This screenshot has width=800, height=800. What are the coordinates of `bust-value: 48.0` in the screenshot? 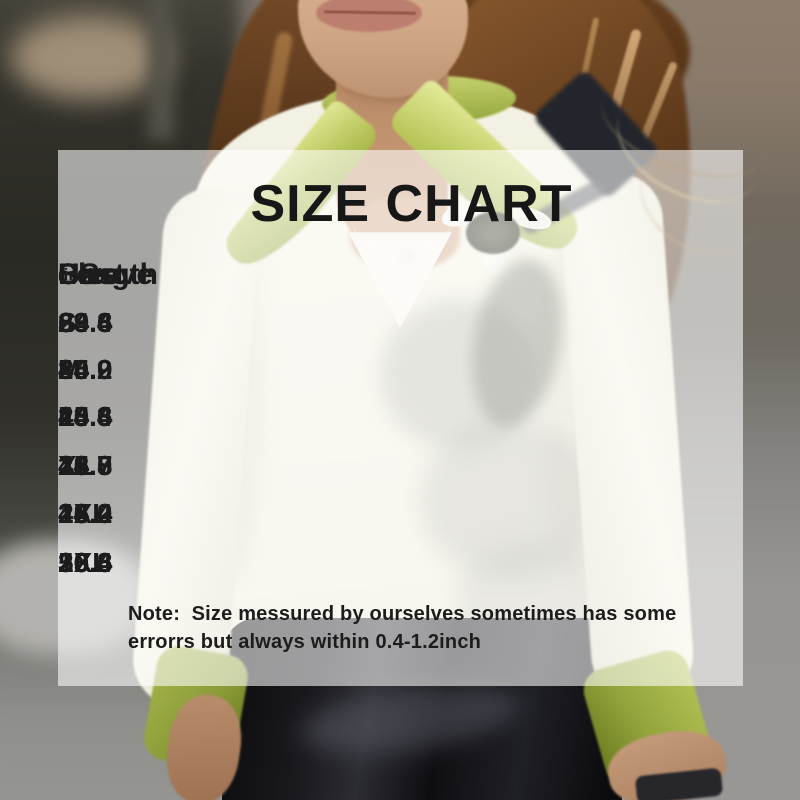 It's located at (85, 513).